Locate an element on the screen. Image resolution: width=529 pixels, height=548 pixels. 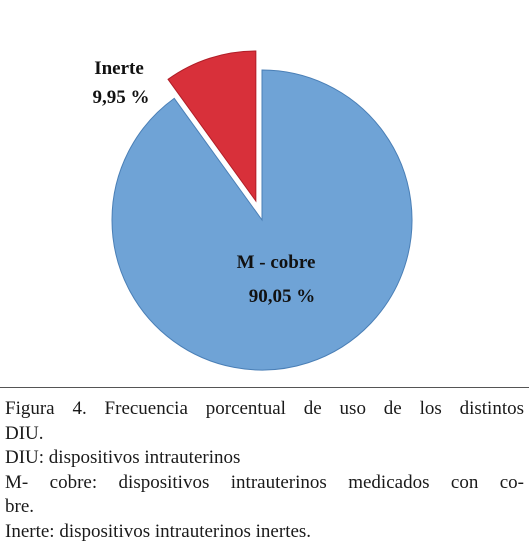
pie-slice-inerte is located at coordinates (212, 126).